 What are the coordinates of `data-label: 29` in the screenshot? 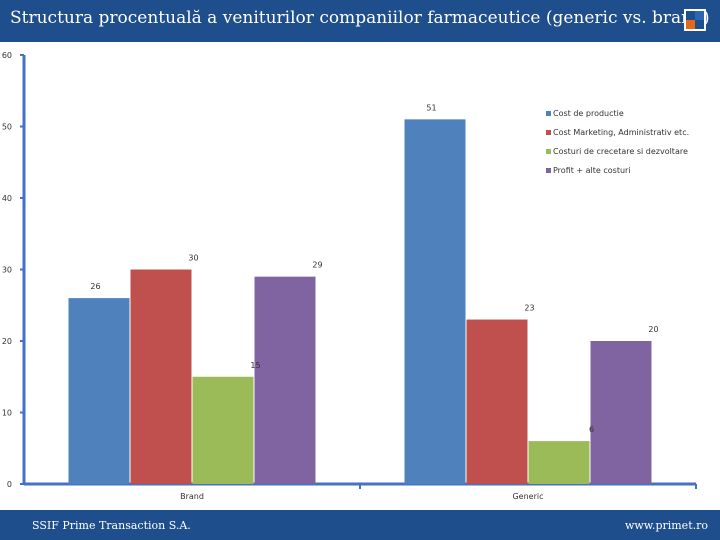 It's located at (317, 265).